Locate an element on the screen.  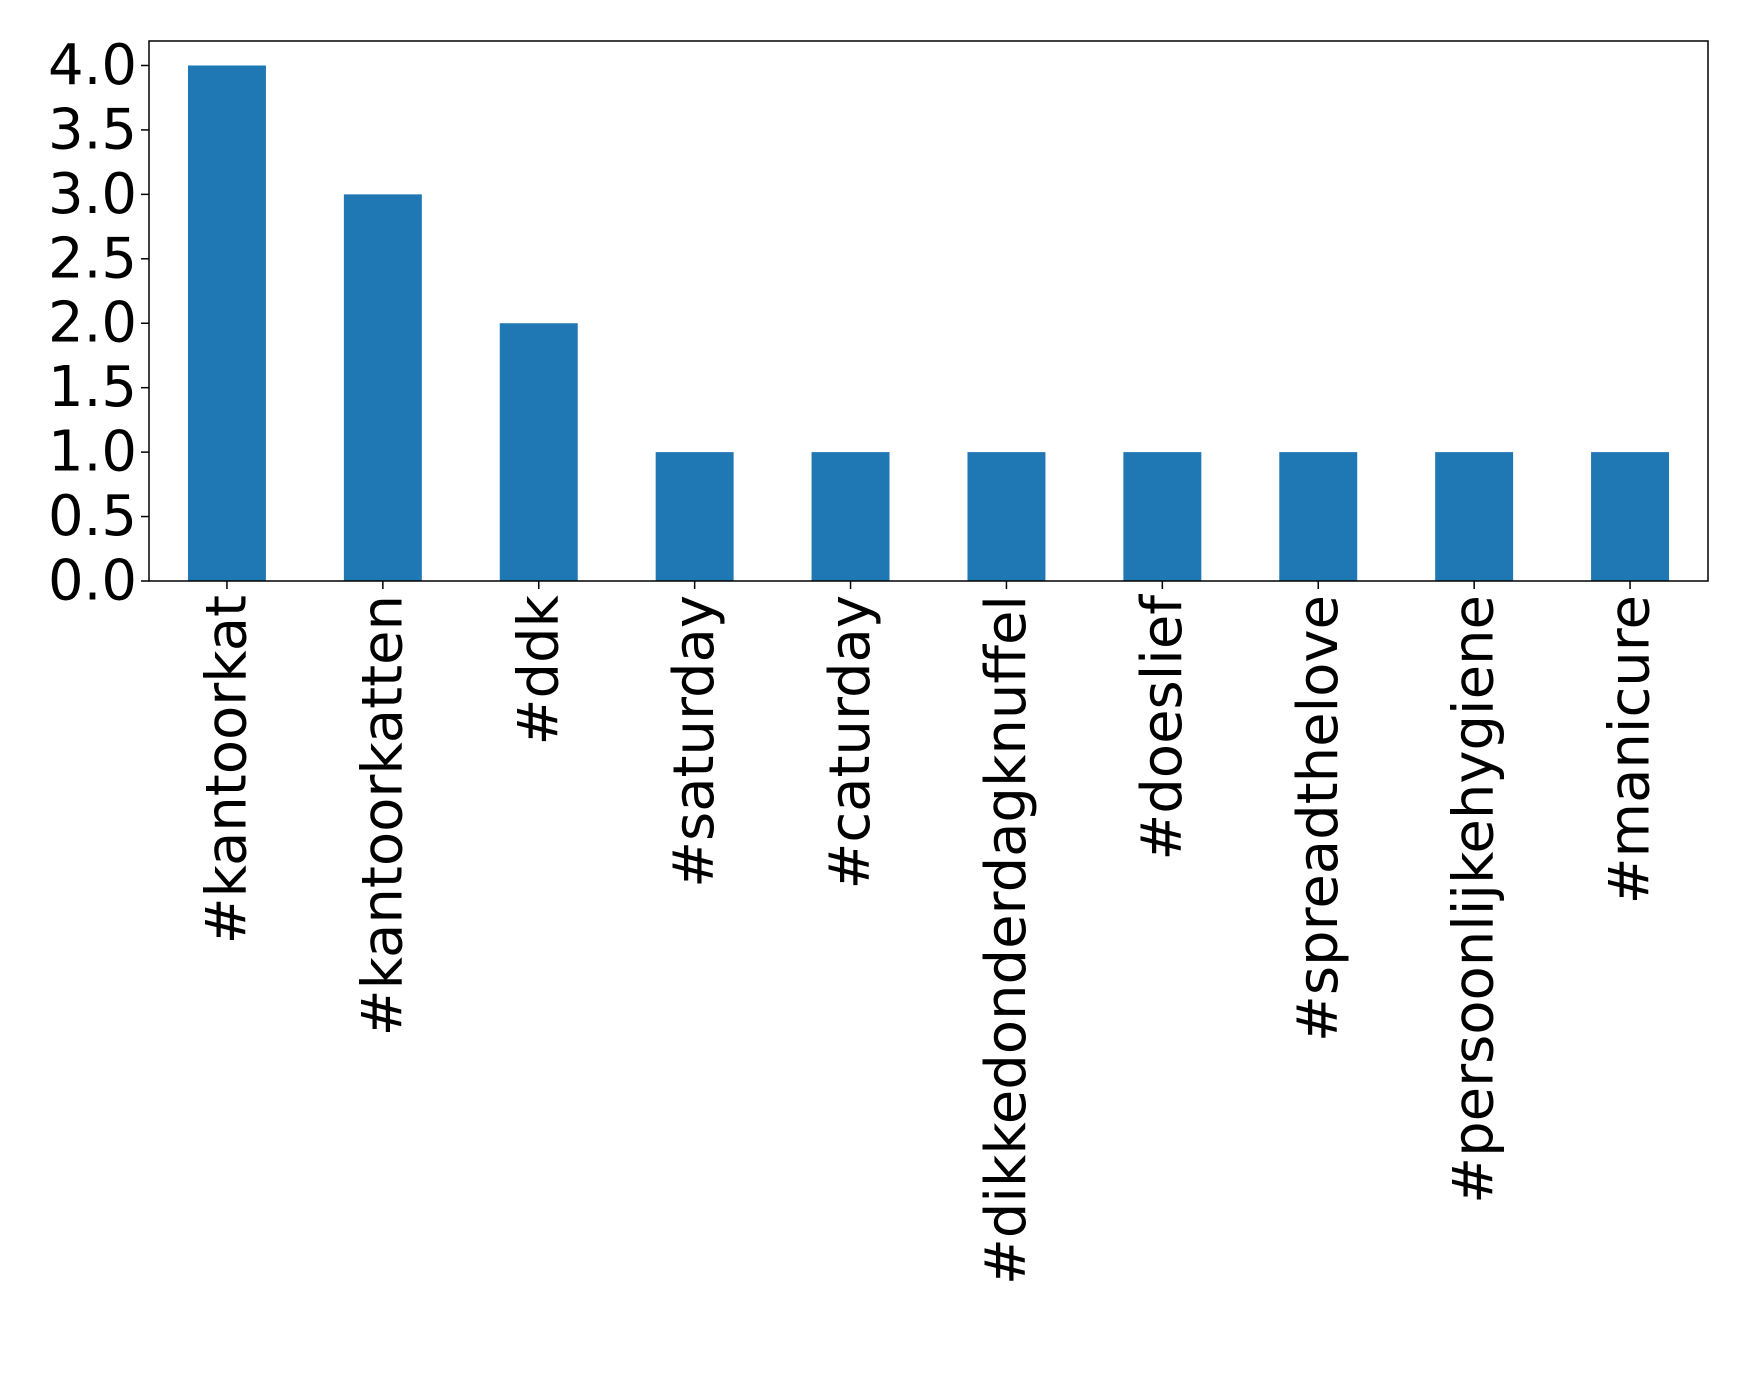
x-tick-label: #dikkedonderdagknuffel is located at coordinates (1006, 940).